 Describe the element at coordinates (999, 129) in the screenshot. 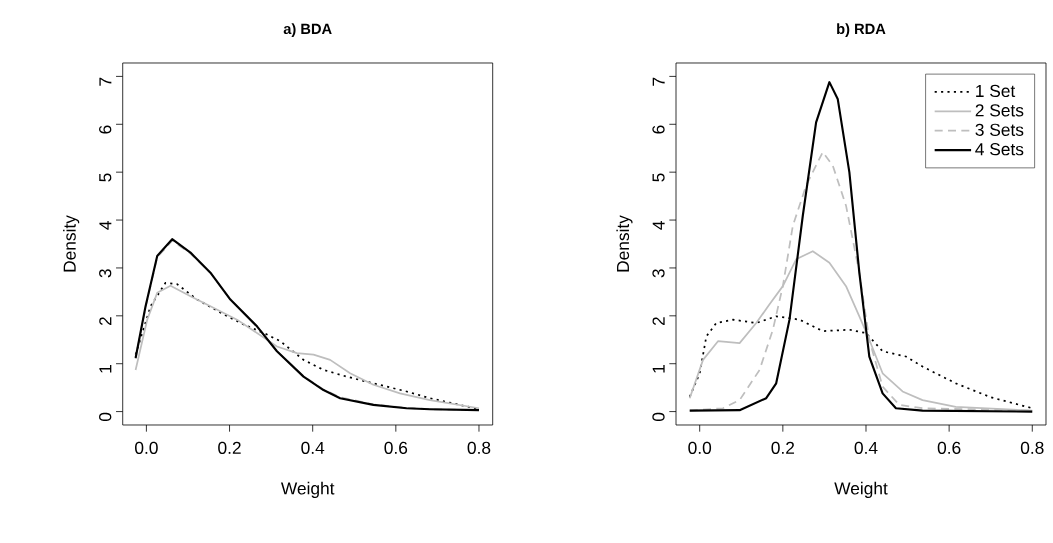

I see `legend-label: 3 Sets` at that location.